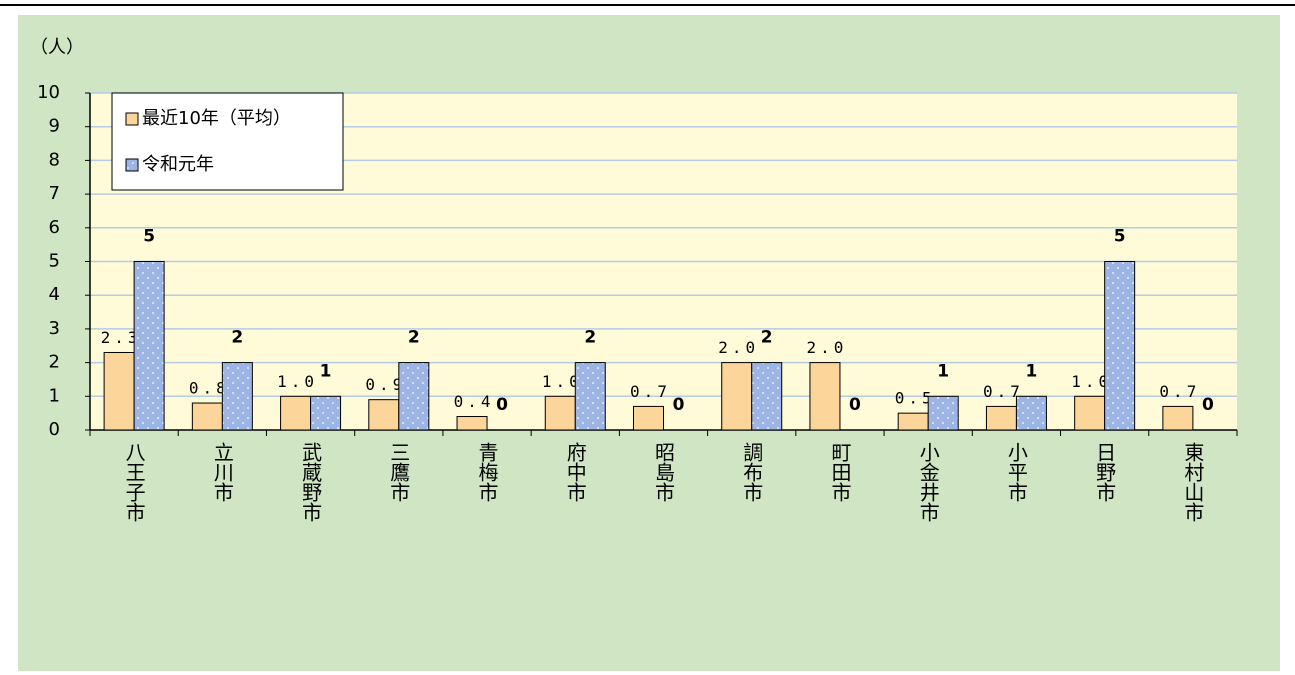 This screenshot has height=675, width=1295. Describe the element at coordinates (57, 47) in the screenshot. I see `y-axis-label: （人）` at that location.